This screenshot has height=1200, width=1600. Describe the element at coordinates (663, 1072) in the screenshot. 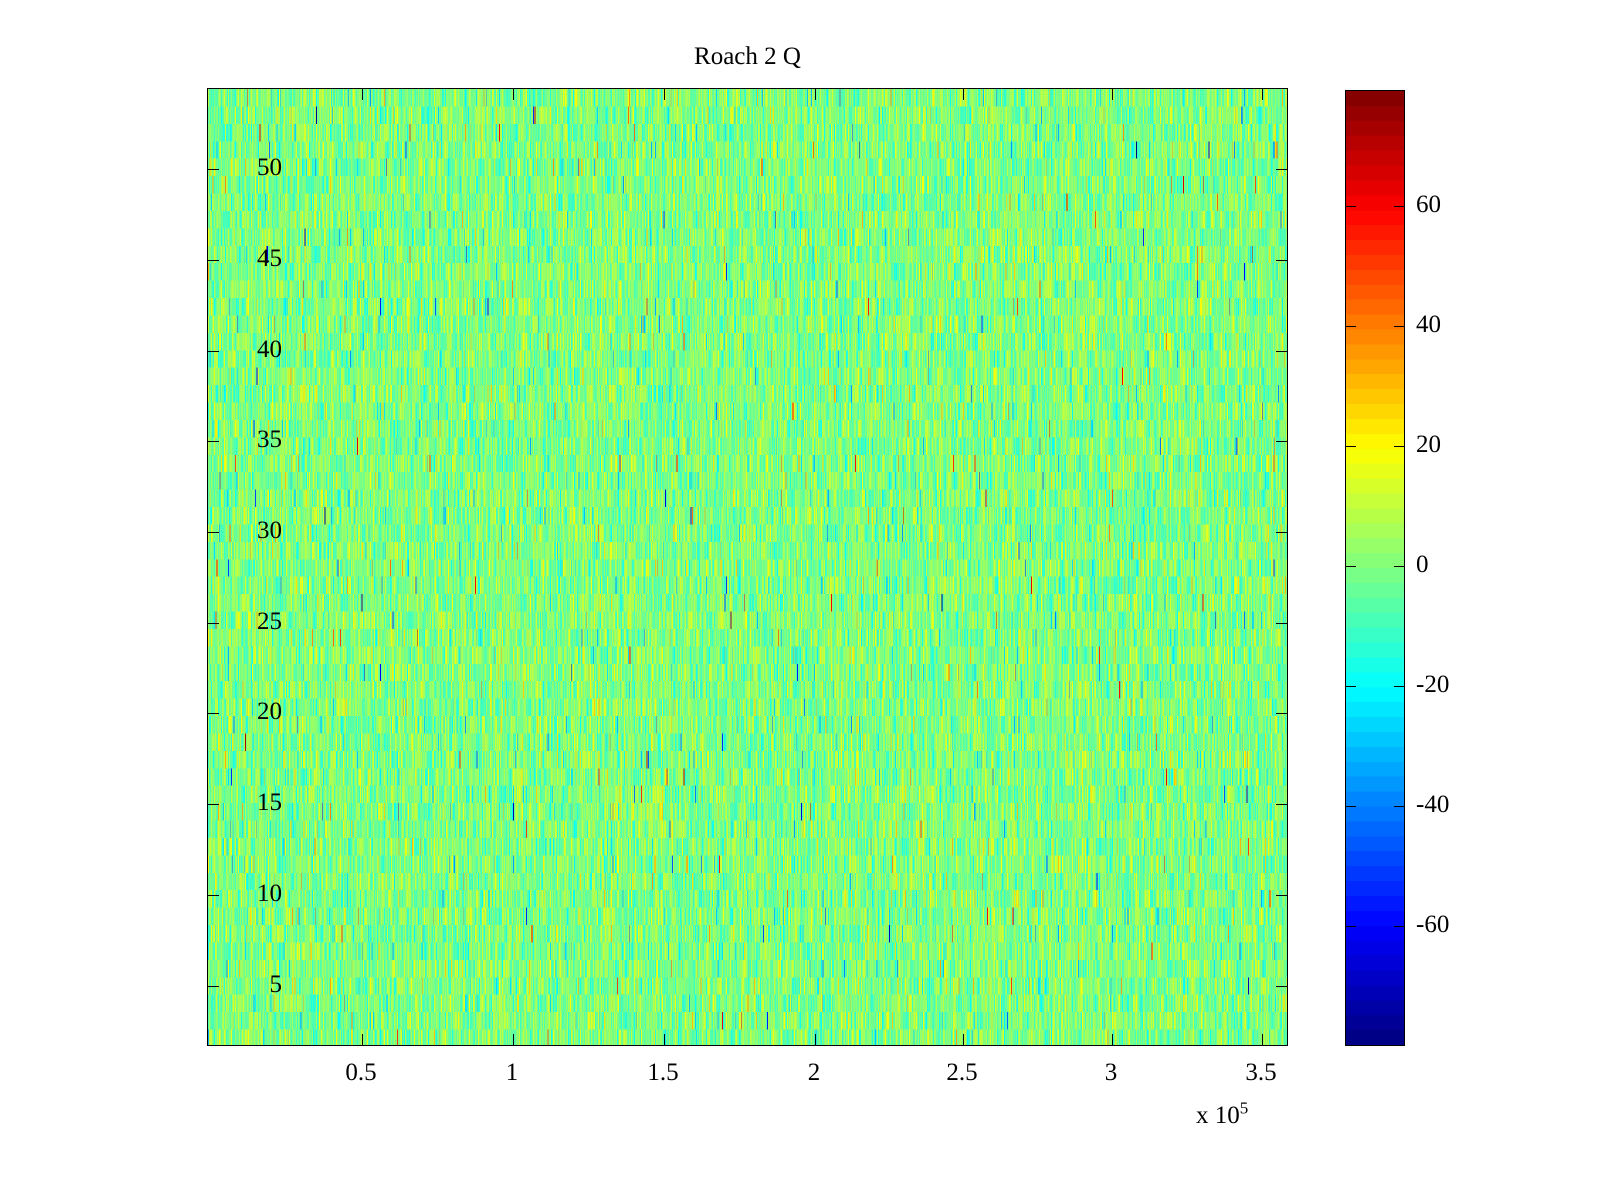

I see `x-tick-label: 1.5` at that location.